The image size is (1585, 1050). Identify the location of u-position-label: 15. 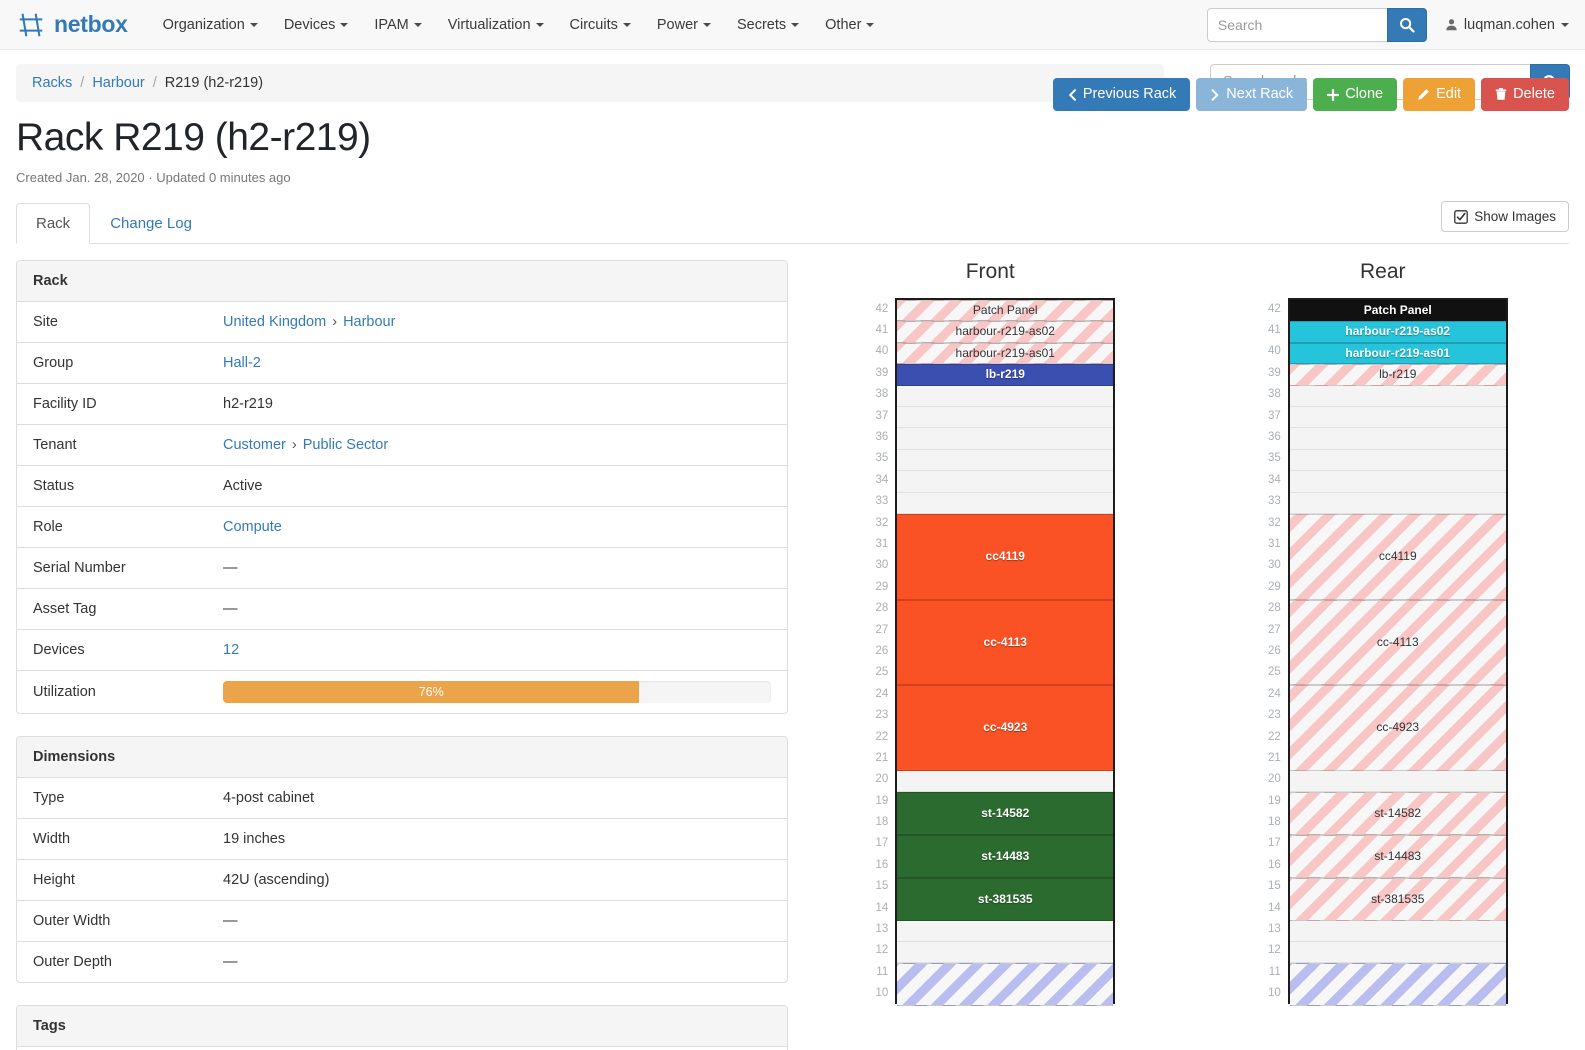
(882, 886).